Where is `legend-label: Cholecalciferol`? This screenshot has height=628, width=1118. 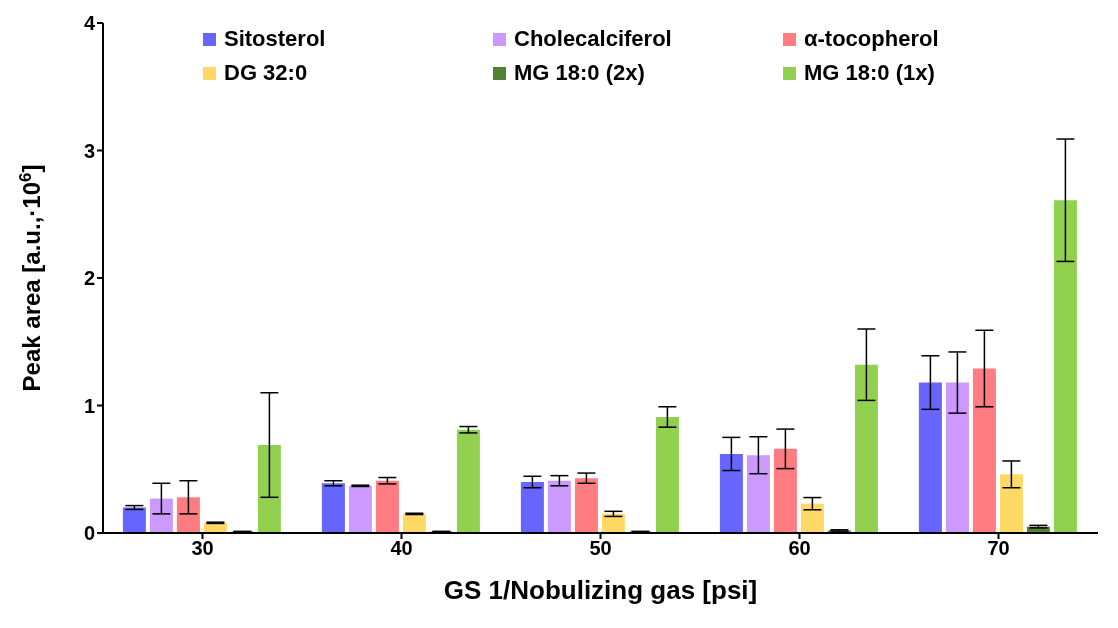 legend-label: Cholecalciferol is located at coordinates (593, 39).